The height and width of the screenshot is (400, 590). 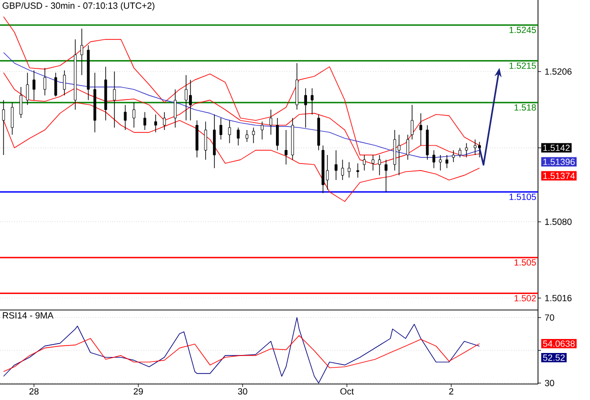 I want to click on y-tick-label: 1.5206, so click(x=558, y=71).